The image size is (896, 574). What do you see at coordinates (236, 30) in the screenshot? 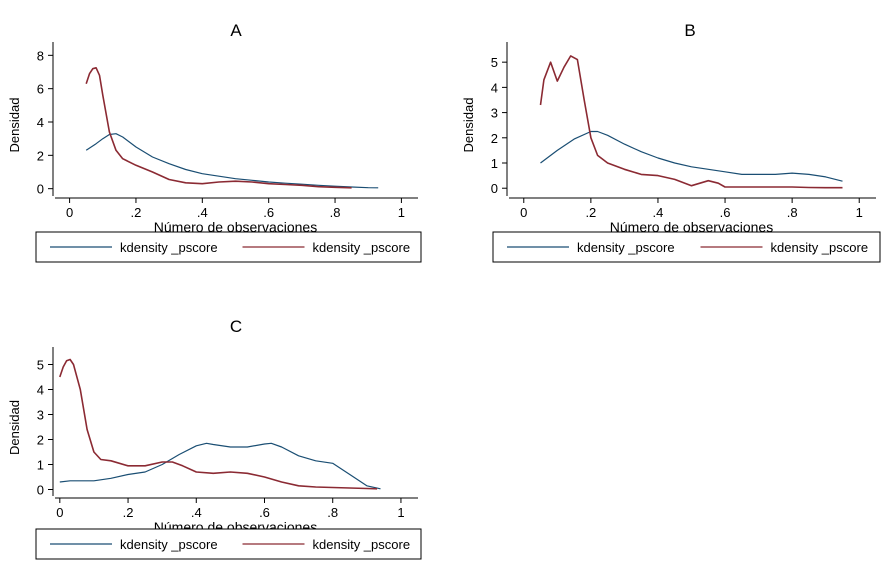
I see `chart-title: A` at bounding box center [236, 30].